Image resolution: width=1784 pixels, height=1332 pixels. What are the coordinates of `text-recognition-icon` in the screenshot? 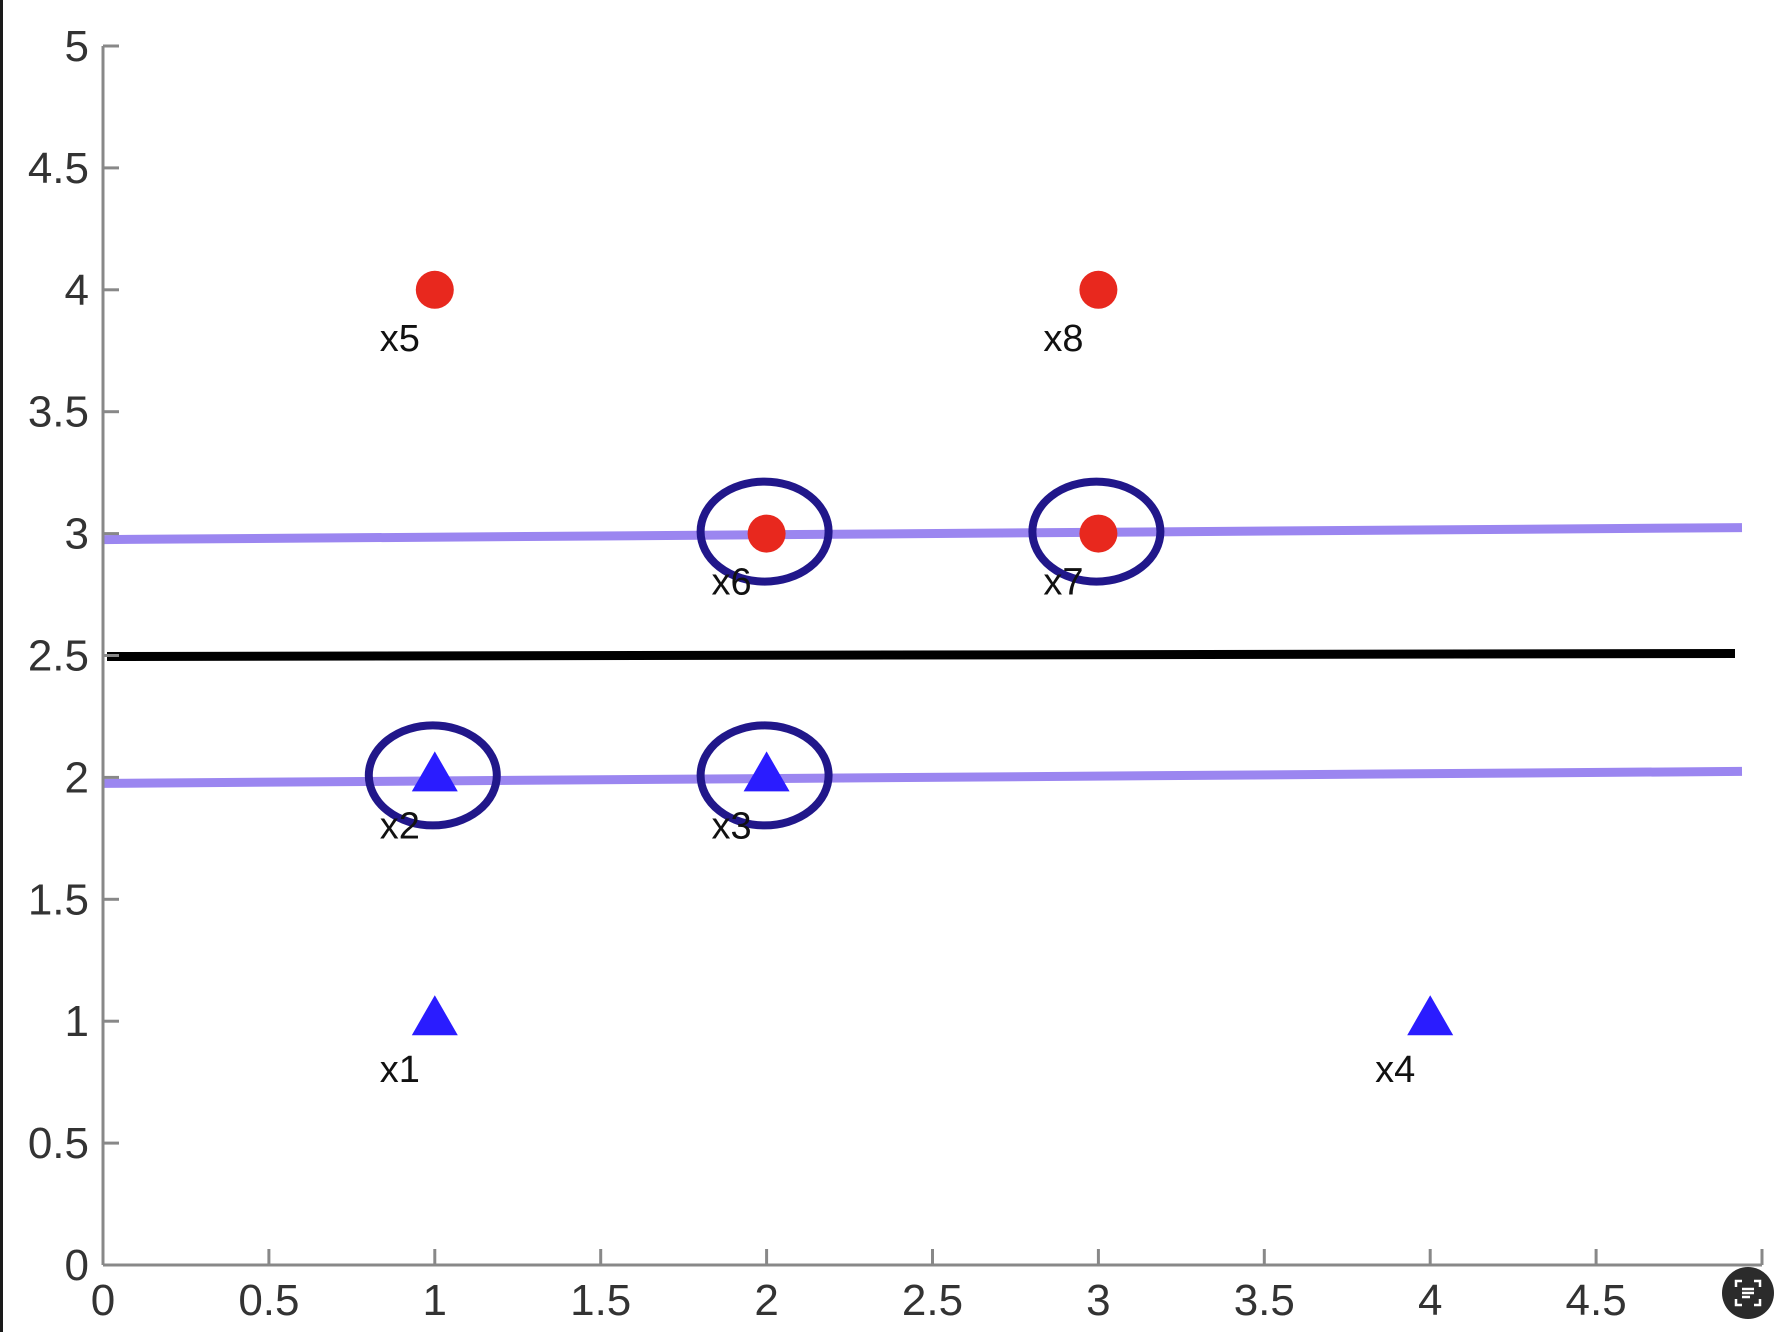 It's located at (1748, 1293).